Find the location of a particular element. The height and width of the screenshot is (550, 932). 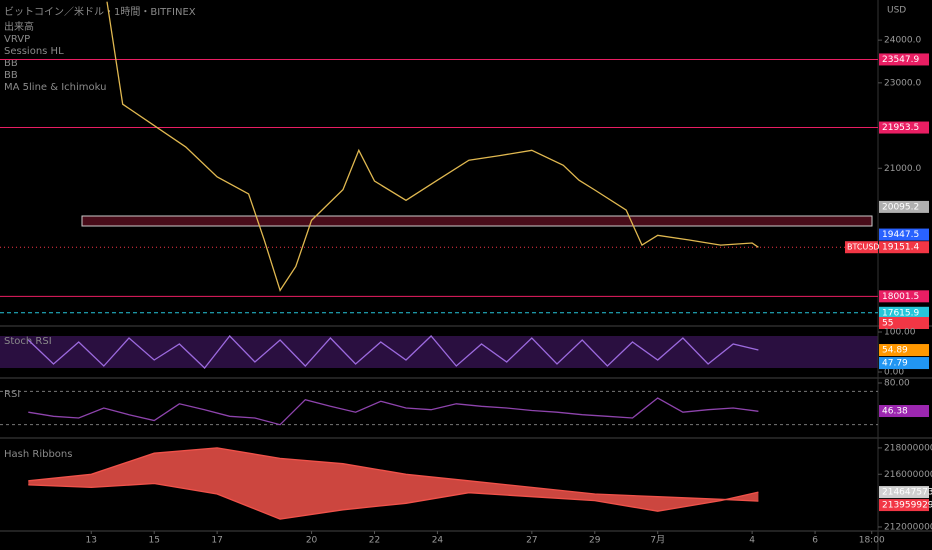

x-tick-label: 22 is located at coordinates (374, 541).